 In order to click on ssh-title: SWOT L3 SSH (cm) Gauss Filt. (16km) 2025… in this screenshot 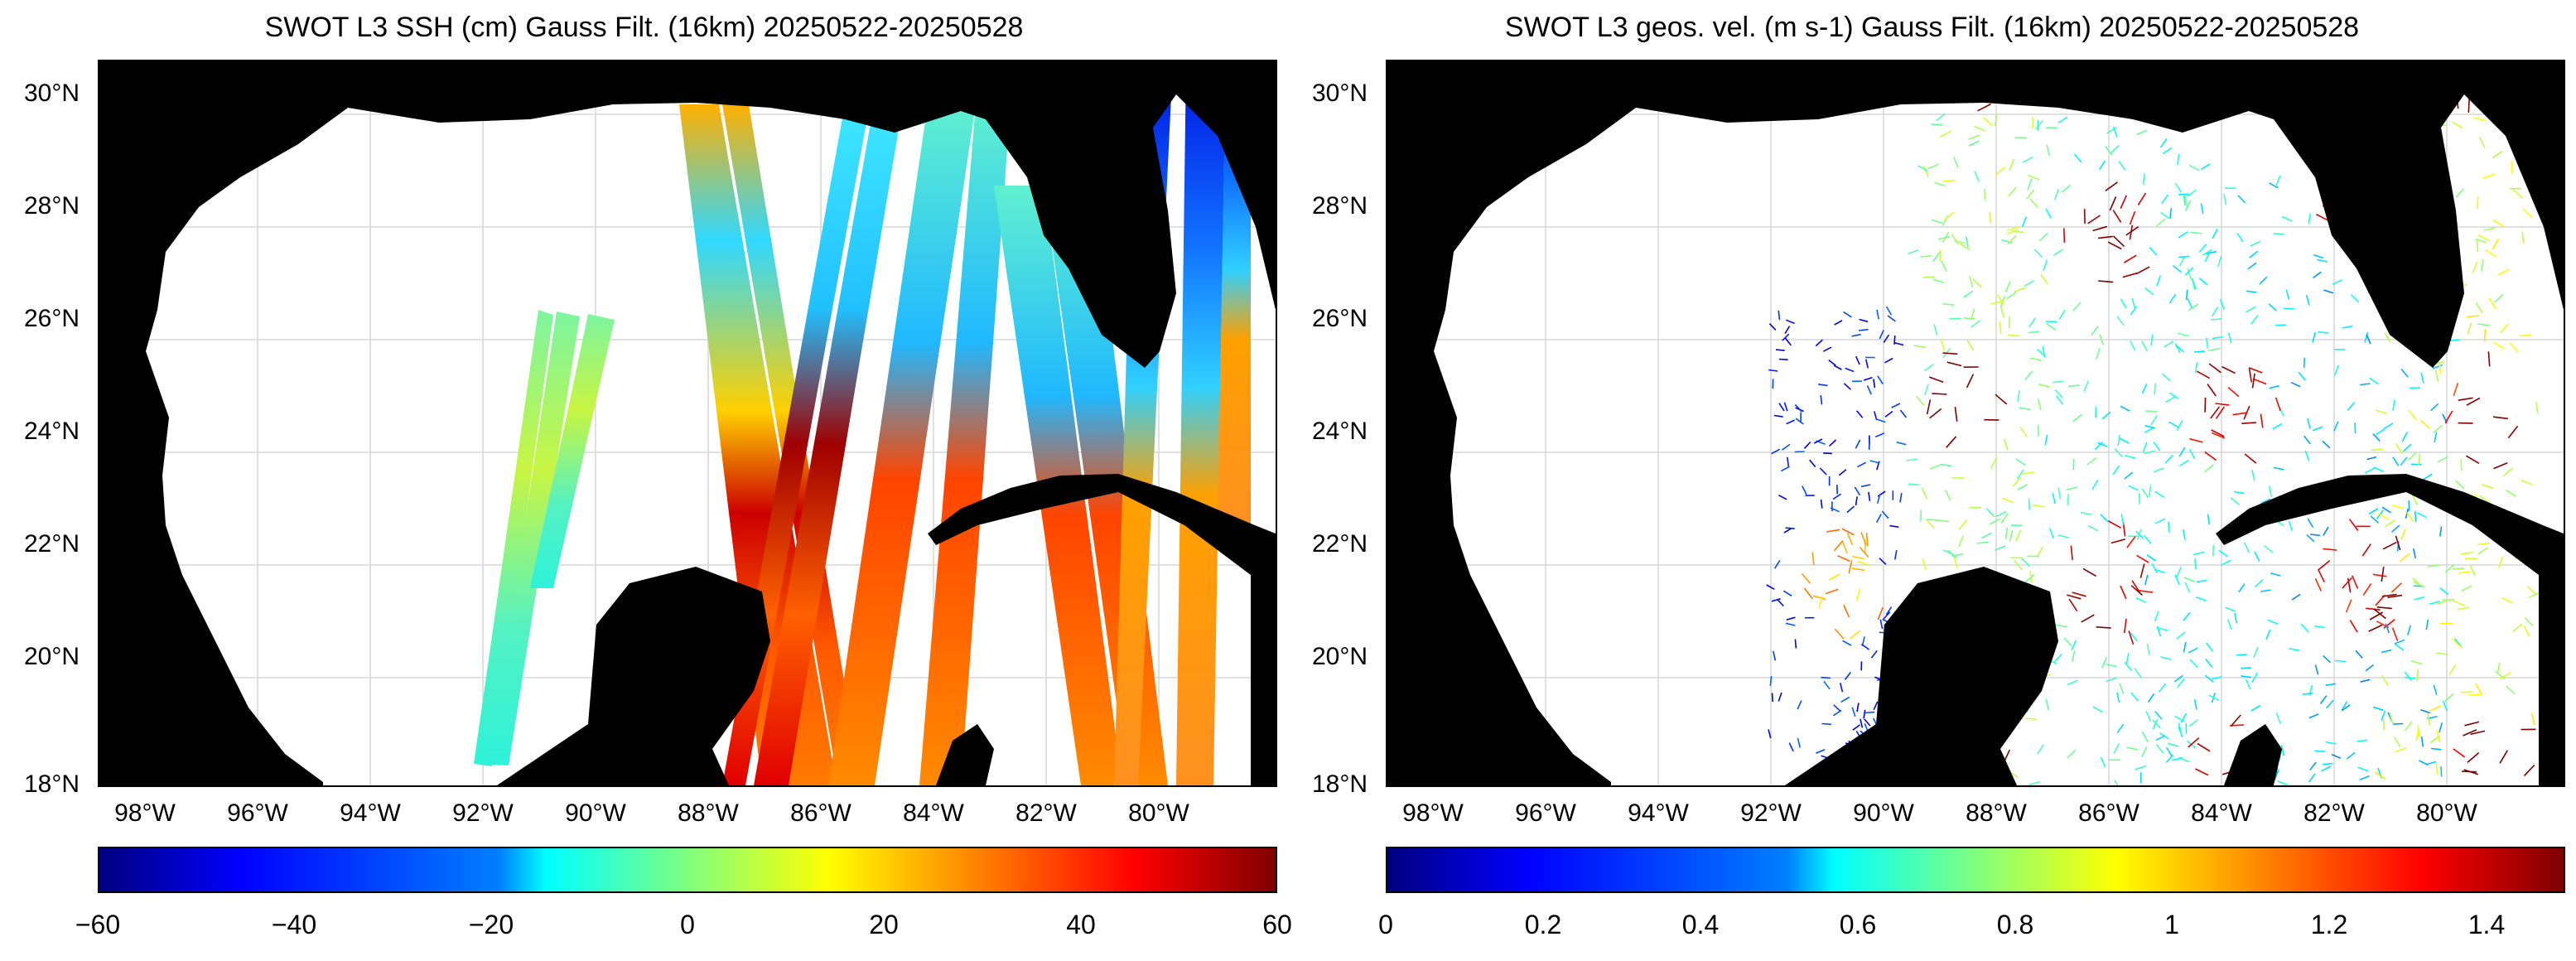, I will do `click(644, 27)`.